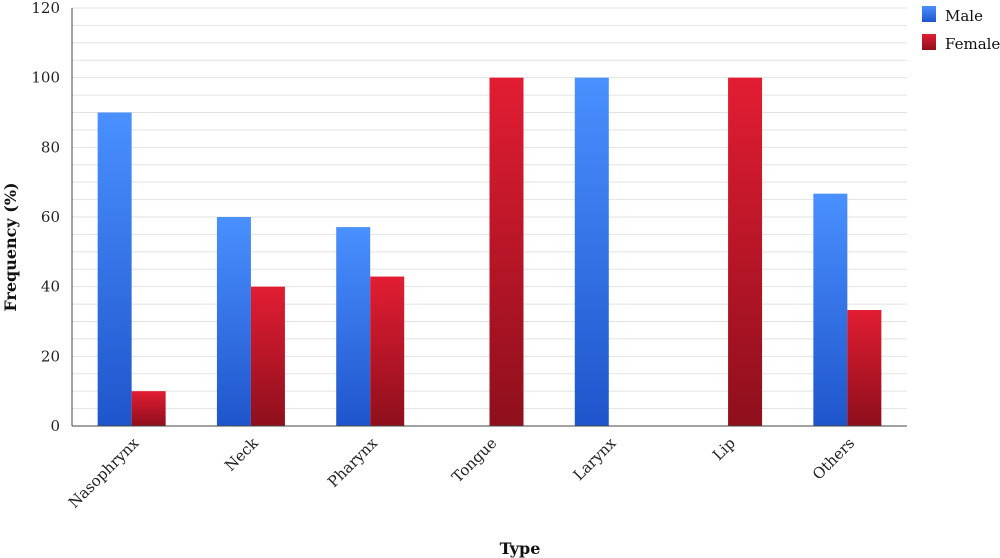  I want to click on legend: Male Female, so click(961, 29).